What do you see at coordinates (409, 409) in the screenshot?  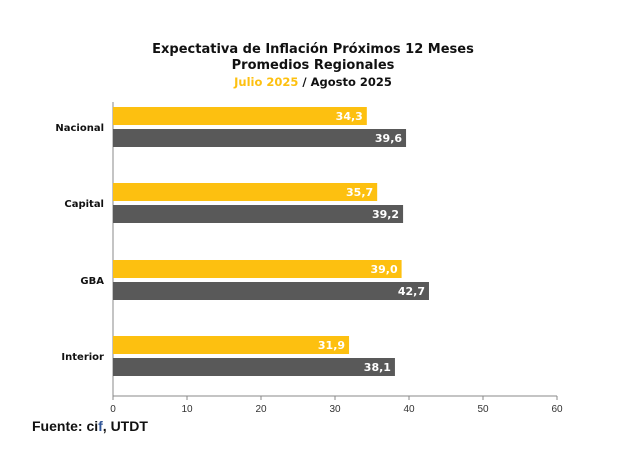 I see `x-tick-label: 40` at bounding box center [409, 409].